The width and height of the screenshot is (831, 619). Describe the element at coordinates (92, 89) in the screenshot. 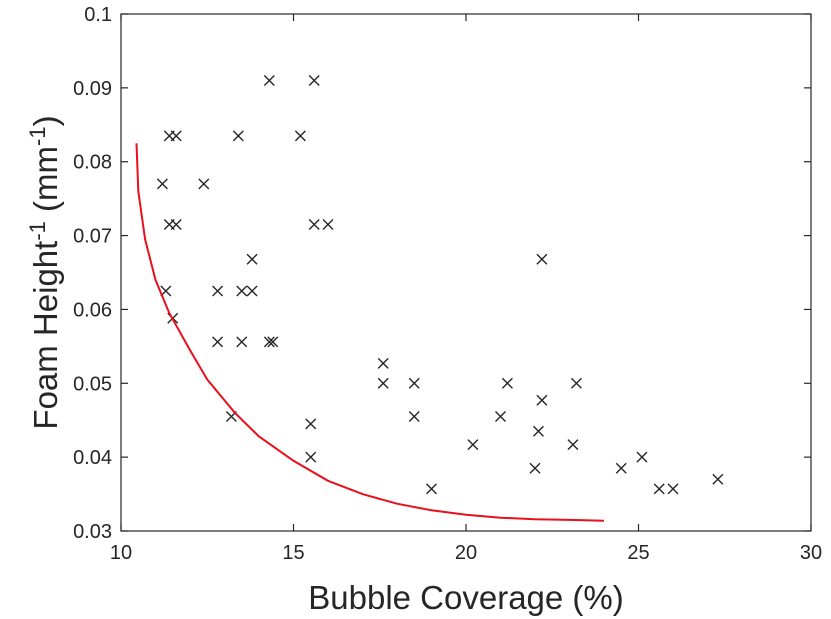

I see `y-tick-label: 0.09` at that location.